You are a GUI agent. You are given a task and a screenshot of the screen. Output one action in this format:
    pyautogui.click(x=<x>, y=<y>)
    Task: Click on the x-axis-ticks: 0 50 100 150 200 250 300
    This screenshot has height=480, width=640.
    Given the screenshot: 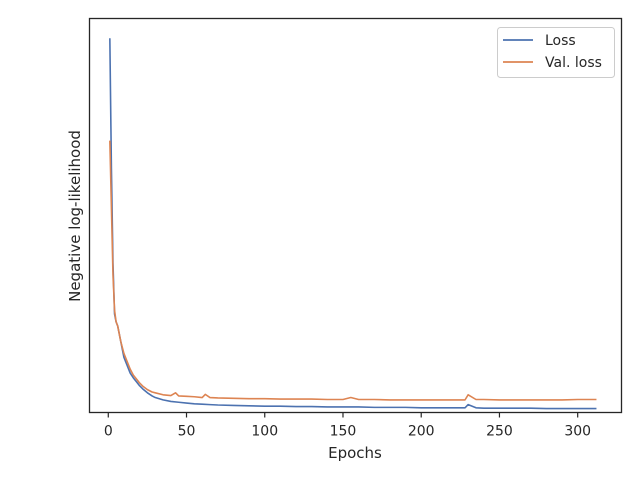 What is the action you would take?
    pyautogui.click(x=347, y=426)
    